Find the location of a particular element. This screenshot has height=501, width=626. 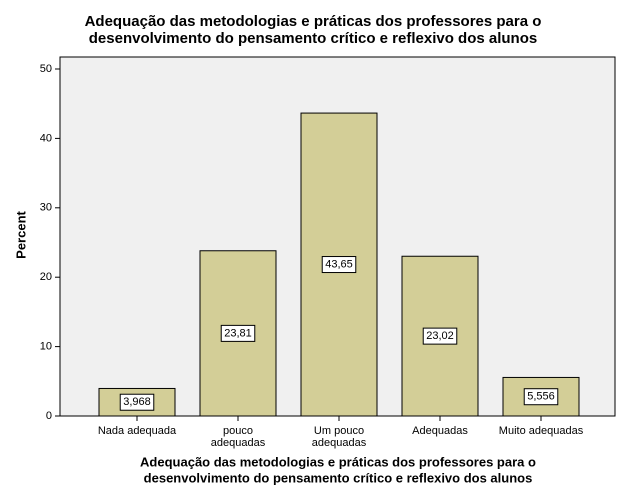

value-label: 23,02 is located at coordinates (440, 336).